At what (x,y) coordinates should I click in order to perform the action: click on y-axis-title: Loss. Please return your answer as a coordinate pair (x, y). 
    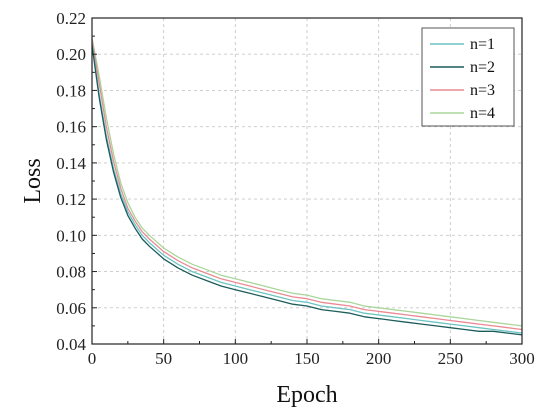
    Looking at the image, I should click on (33, 180).